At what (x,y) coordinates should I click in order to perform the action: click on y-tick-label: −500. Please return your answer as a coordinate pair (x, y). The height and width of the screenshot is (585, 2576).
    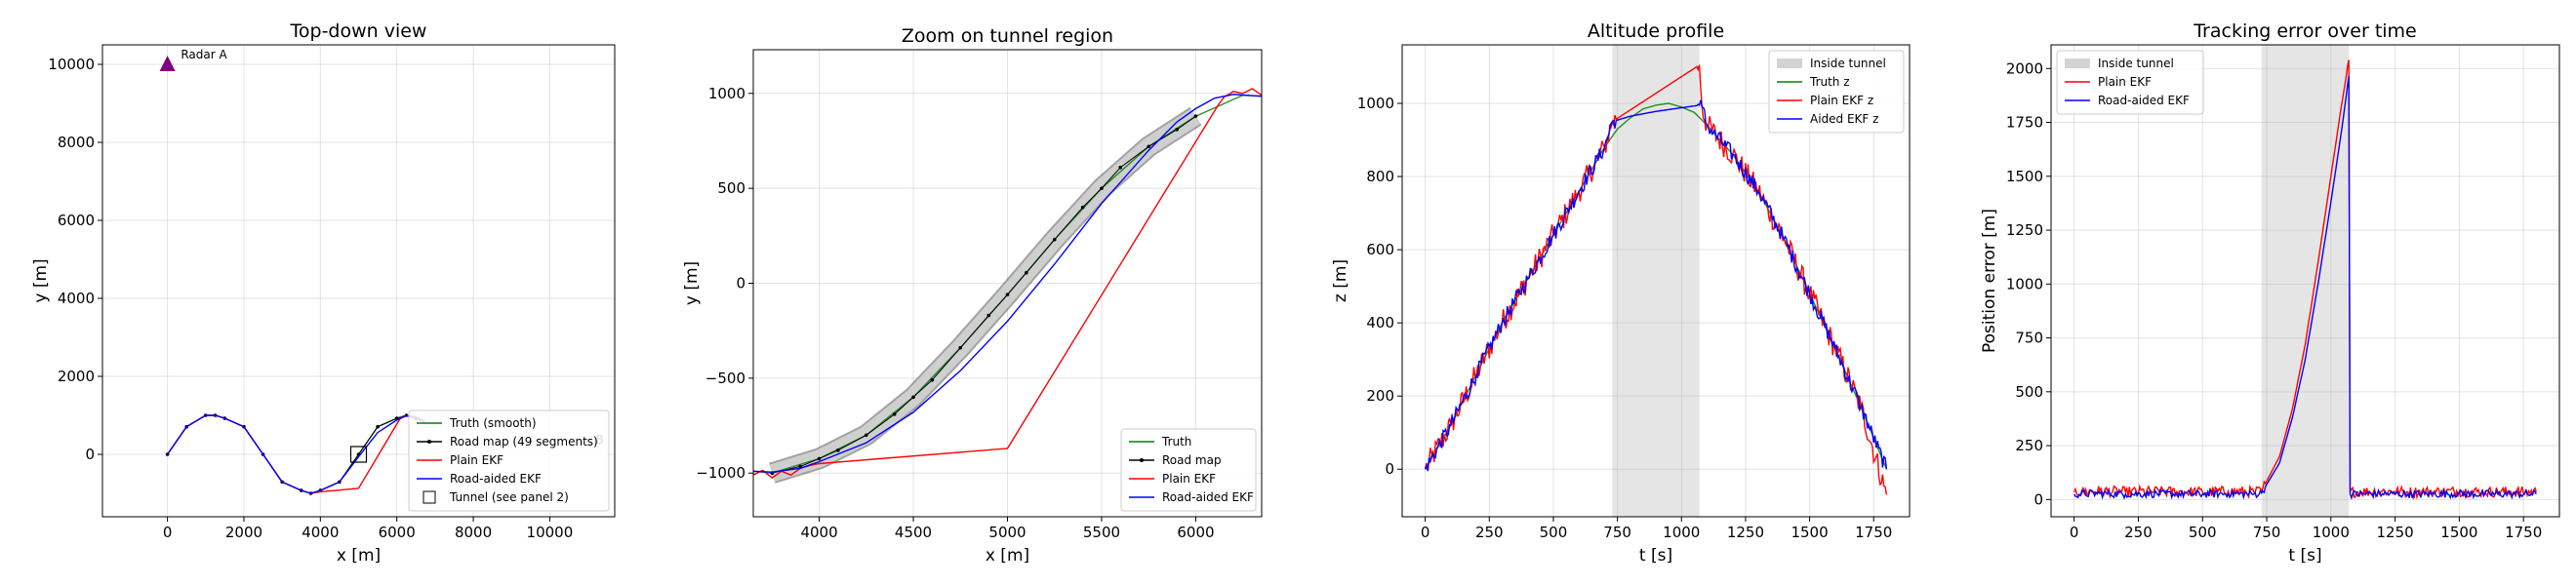
    Looking at the image, I should click on (725, 378).